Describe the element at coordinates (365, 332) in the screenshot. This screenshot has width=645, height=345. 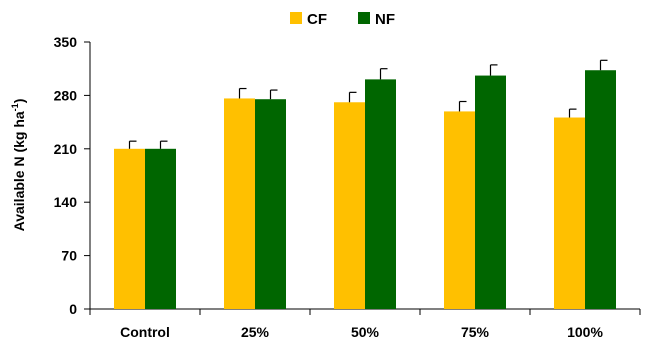
I see `x-tick-label: 50%` at that location.